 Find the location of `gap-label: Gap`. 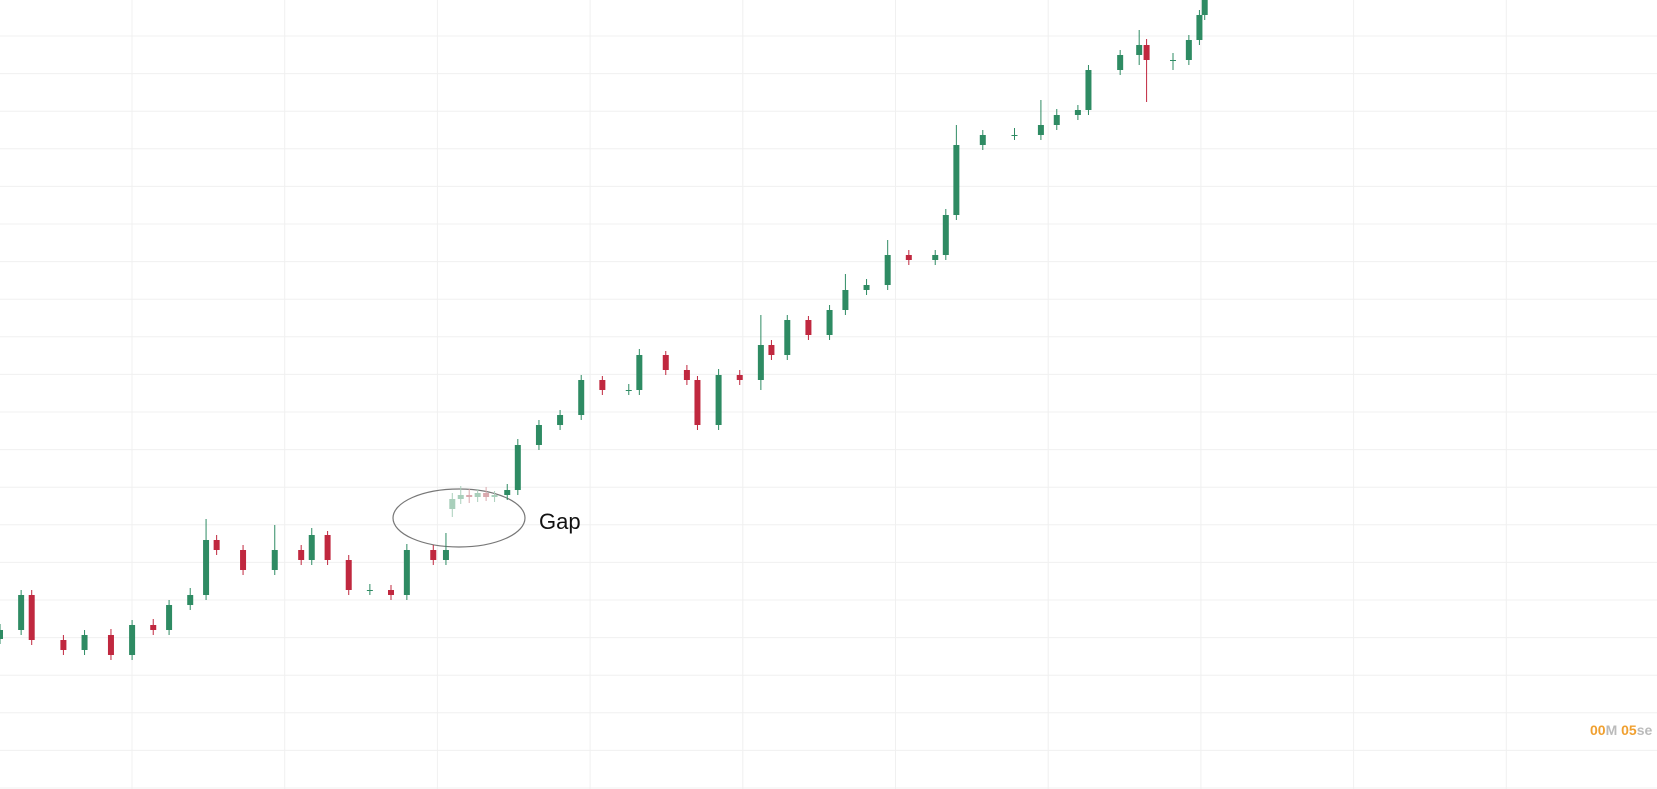

gap-label: Gap is located at coordinates (560, 521).